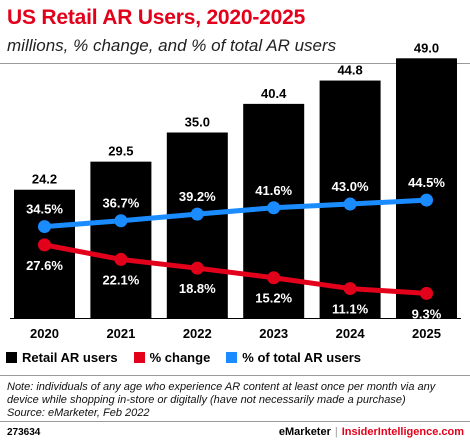  Describe the element at coordinates (197, 288) in the screenshot. I see `point-label-percent-change-2022: 18.8%` at that location.